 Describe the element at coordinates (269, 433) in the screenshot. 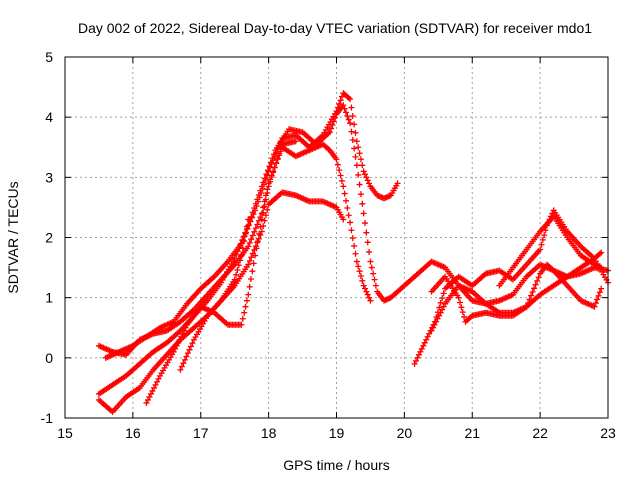

I see `x-tick-label: 18` at that location.